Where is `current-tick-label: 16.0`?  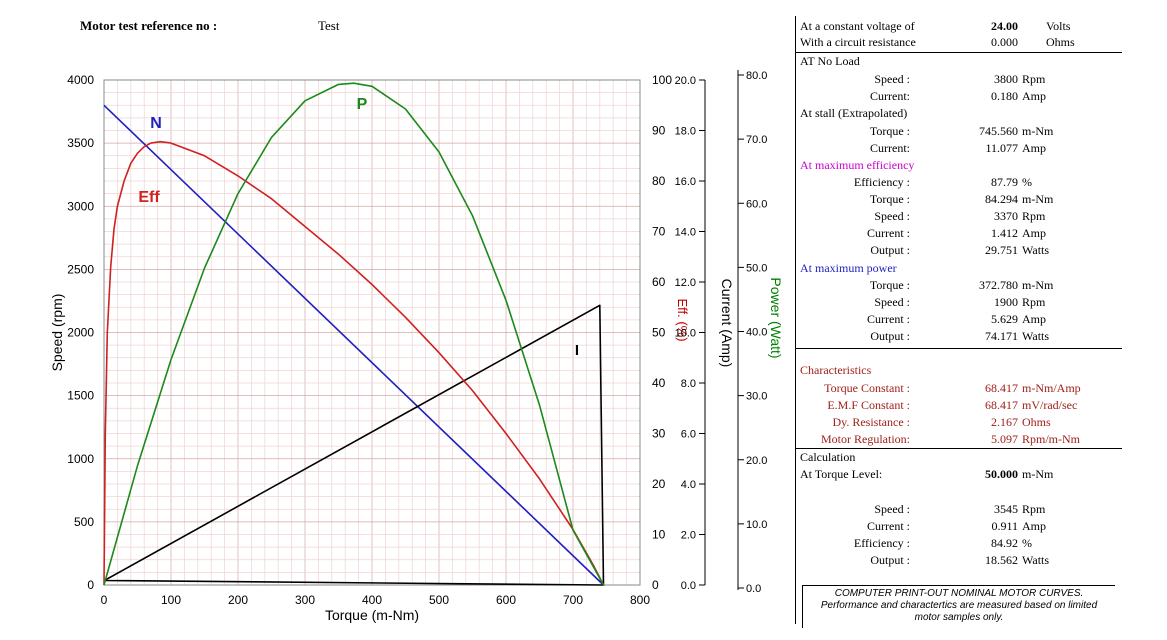
current-tick-label: 16.0 is located at coordinates (685, 182).